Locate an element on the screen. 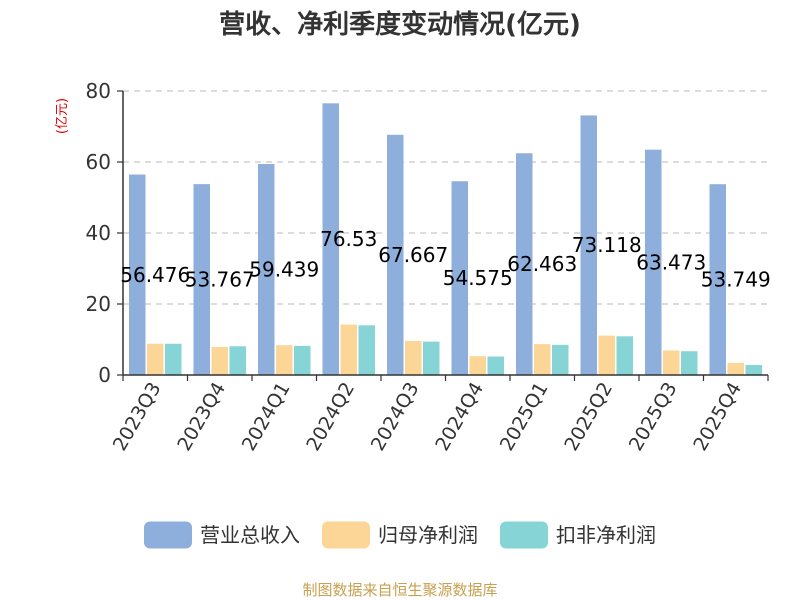  x-tick-label: 2023Q4 is located at coordinates (201, 417).